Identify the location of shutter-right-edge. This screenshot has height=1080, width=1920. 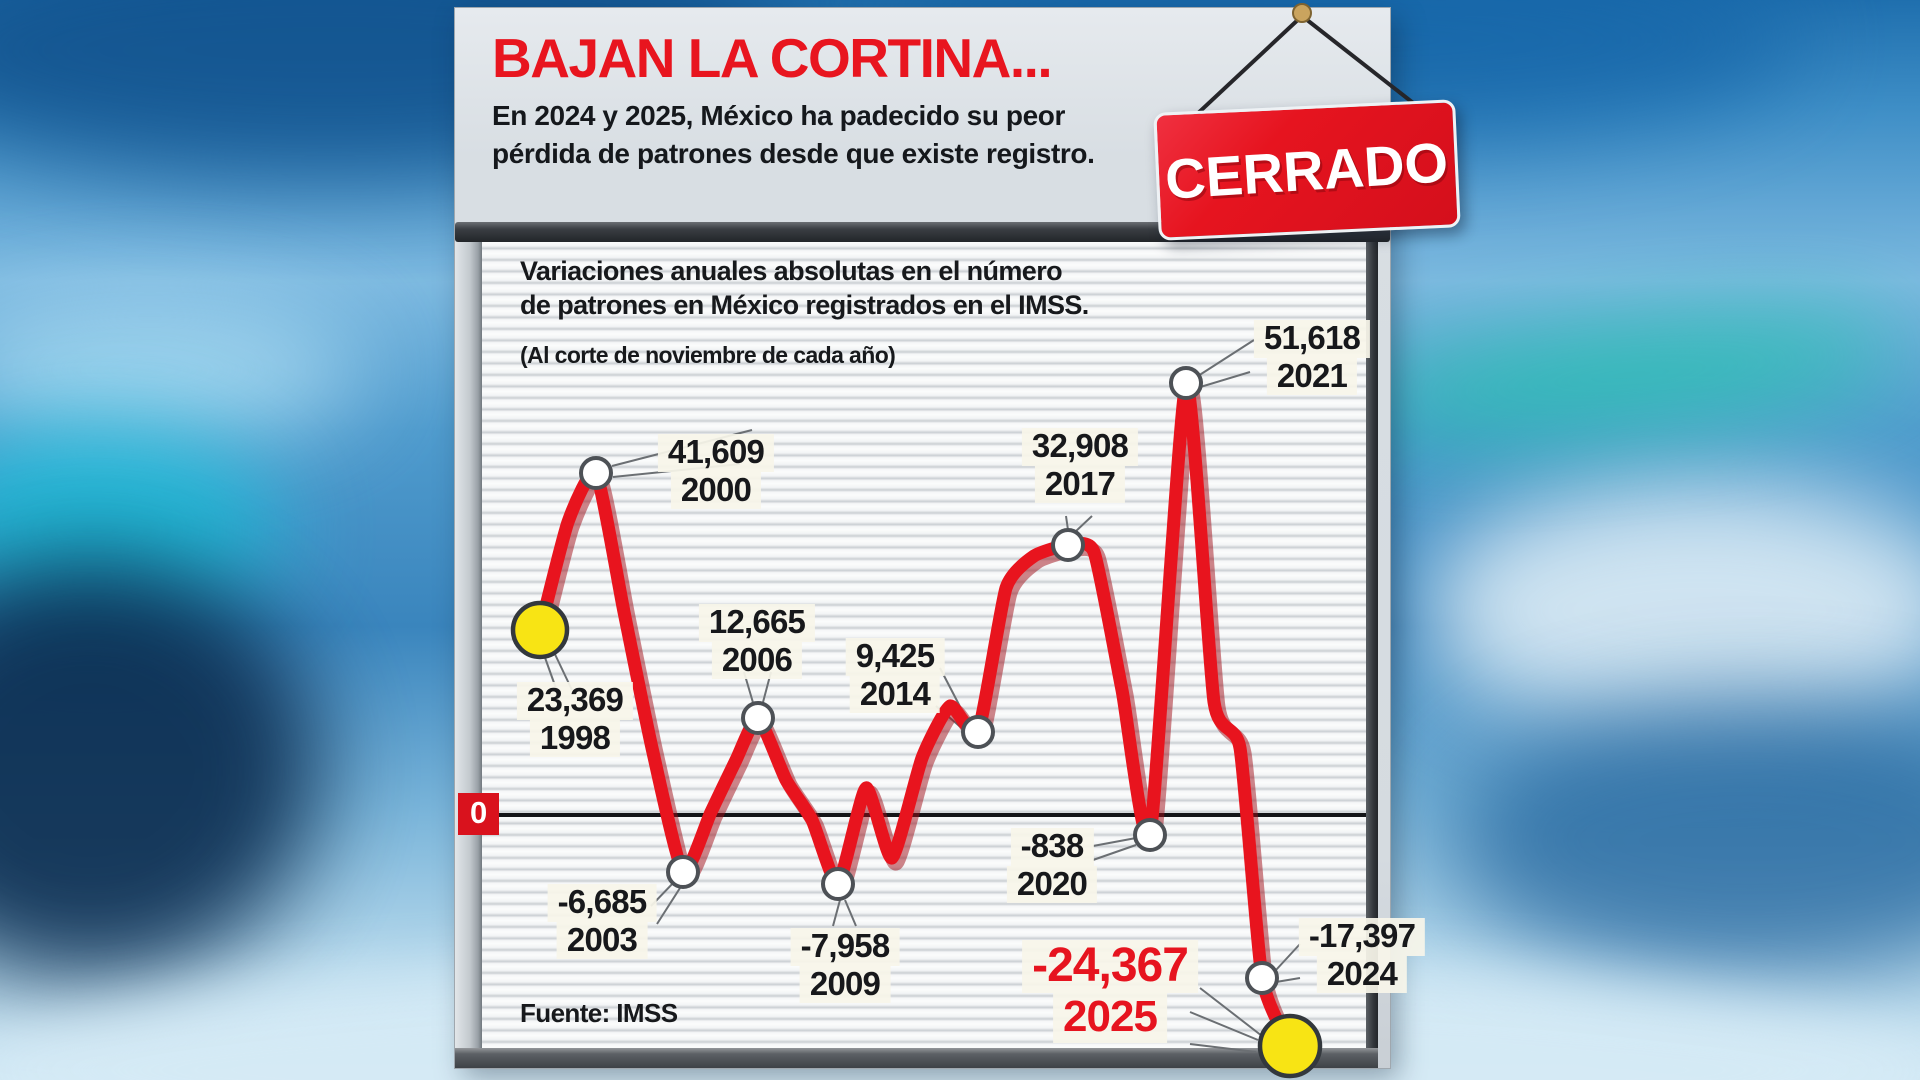
(1372, 645).